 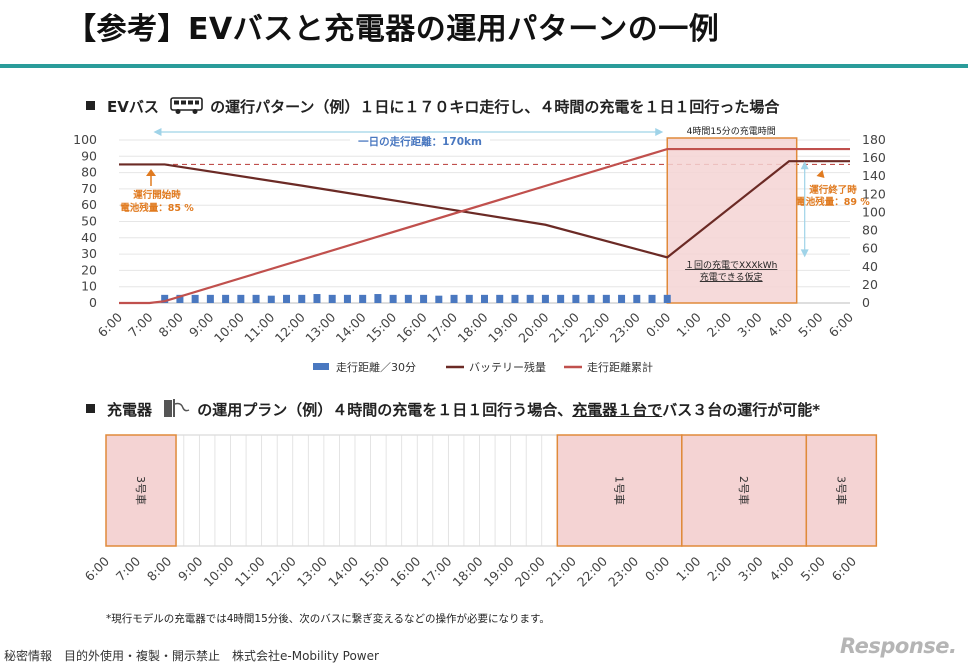 I want to click on start-battery-label: 電池残量：85 %, so click(x=157, y=208).